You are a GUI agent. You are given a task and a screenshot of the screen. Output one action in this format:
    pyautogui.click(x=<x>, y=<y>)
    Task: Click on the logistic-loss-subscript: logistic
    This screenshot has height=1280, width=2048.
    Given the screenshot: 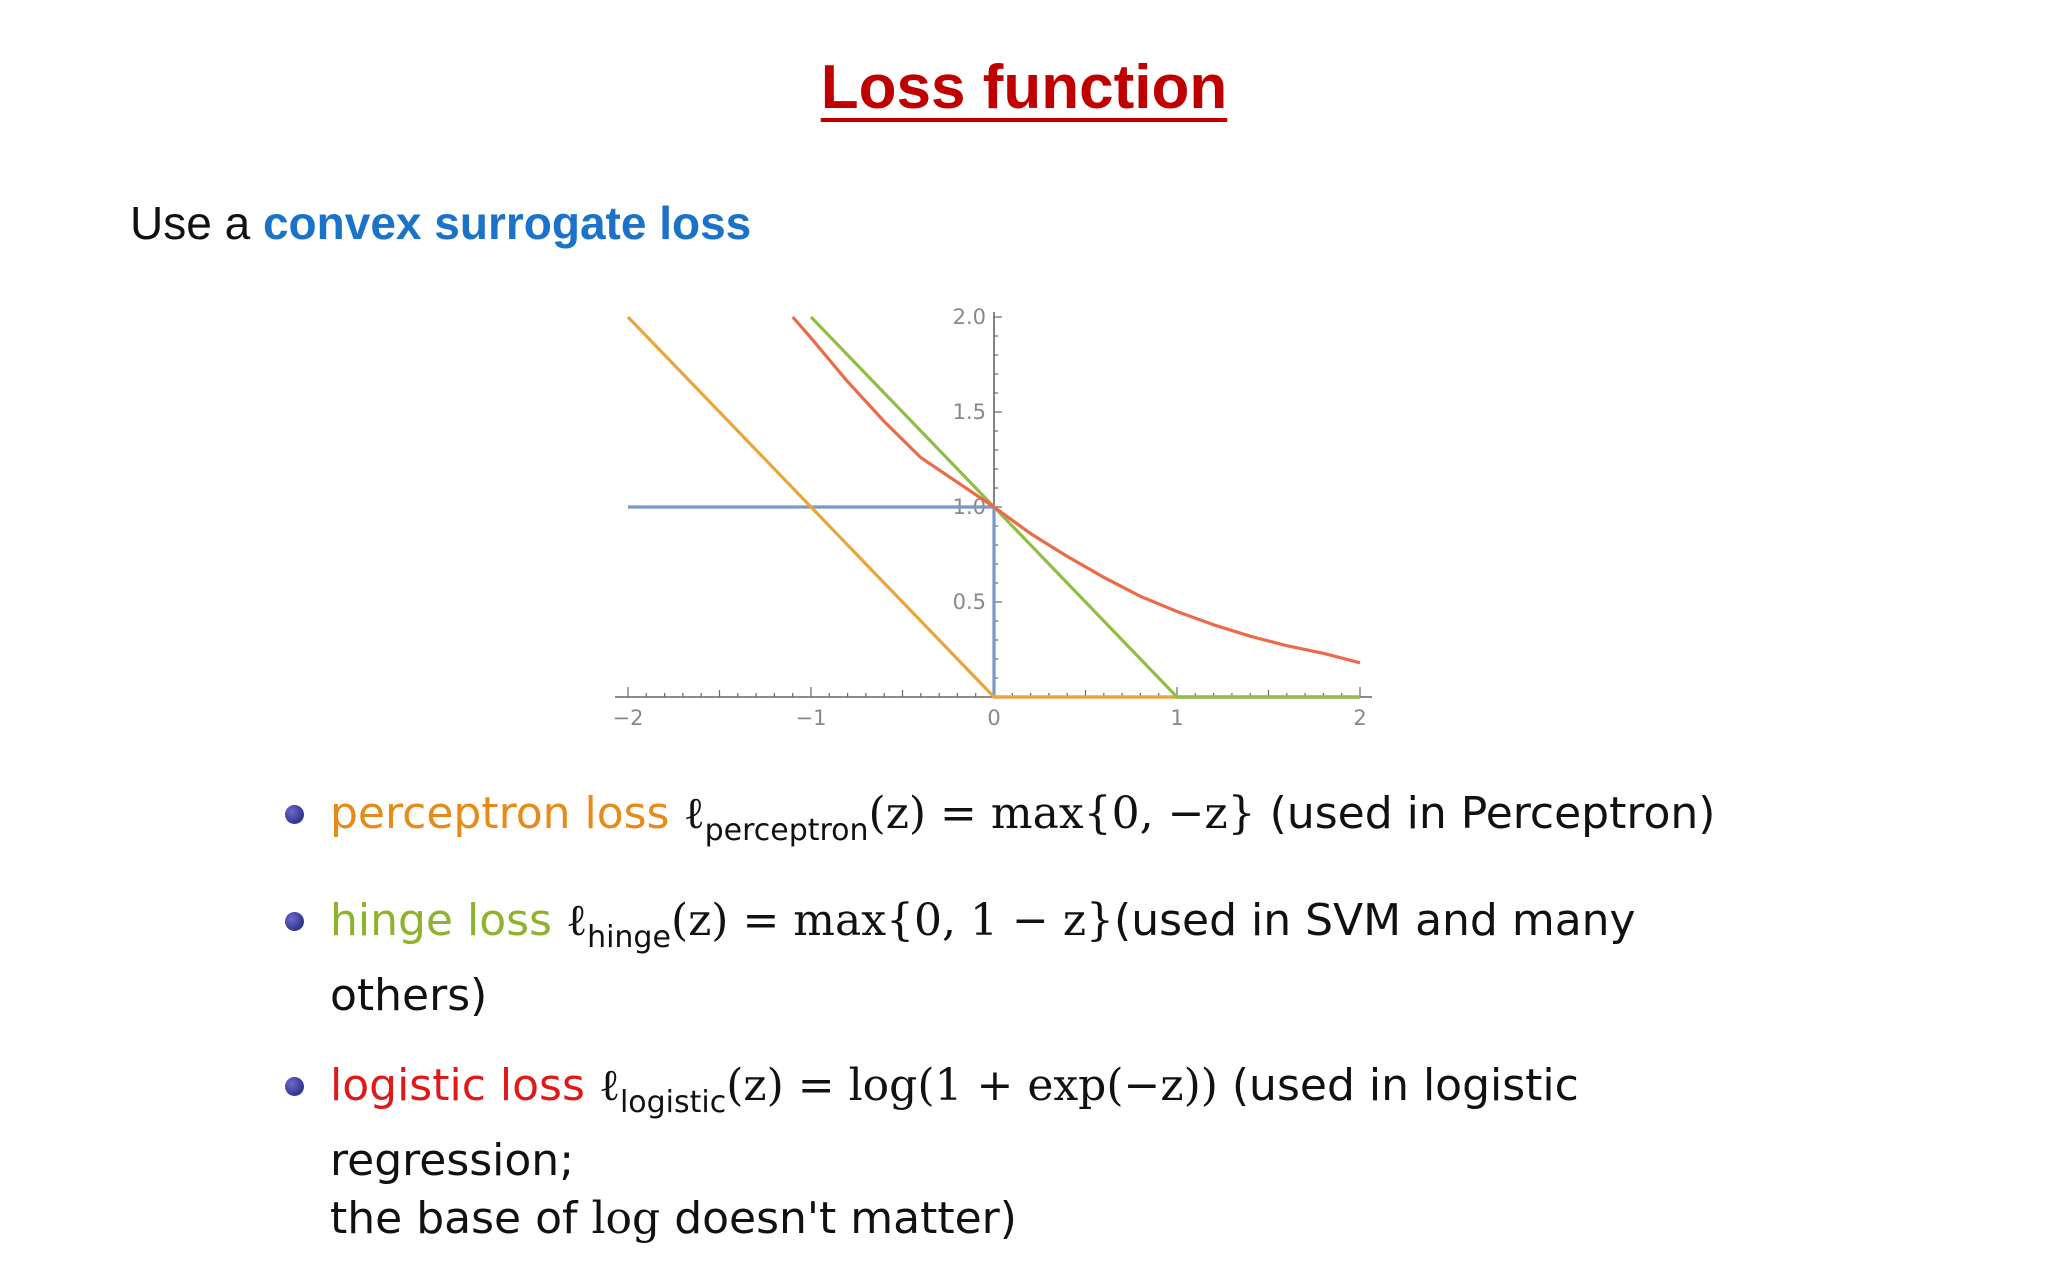 What is the action you would take?
    pyautogui.click(x=673, y=1102)
    